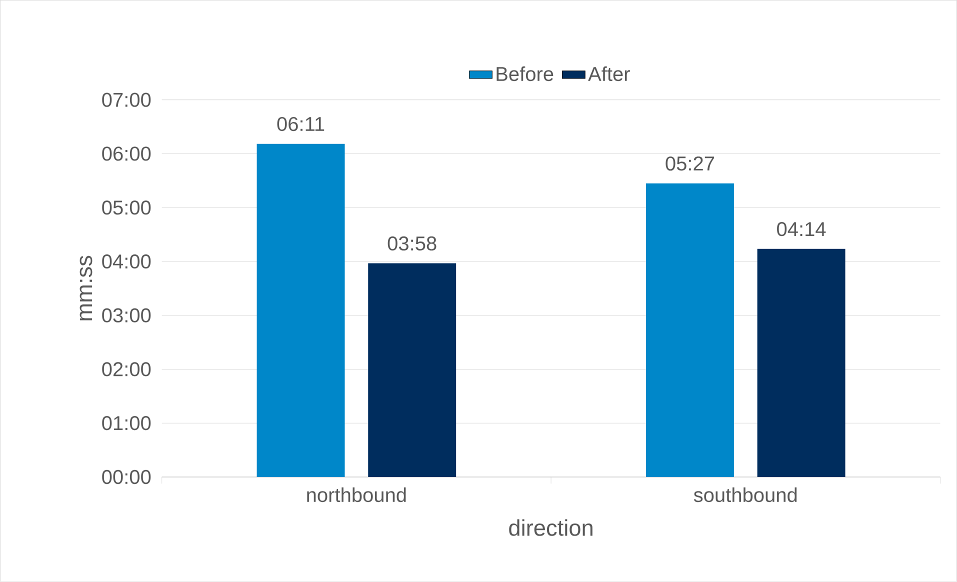  I want to click on y-tick-label: 06:00, so click(126, 153).